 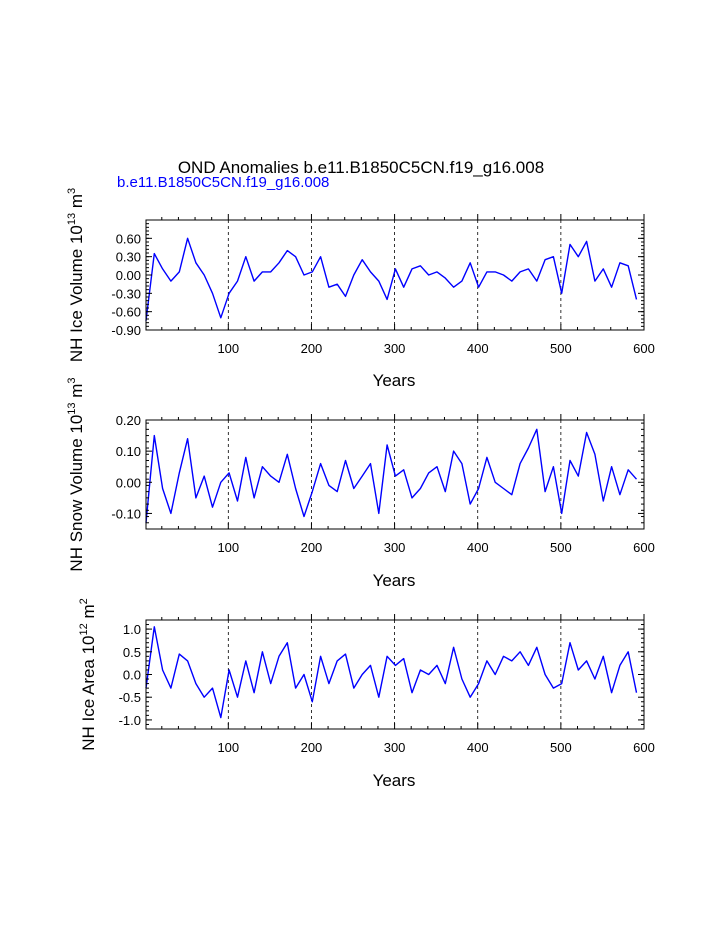 I want to click on y-tick-label: 0.0, so click(x=132, y=675).